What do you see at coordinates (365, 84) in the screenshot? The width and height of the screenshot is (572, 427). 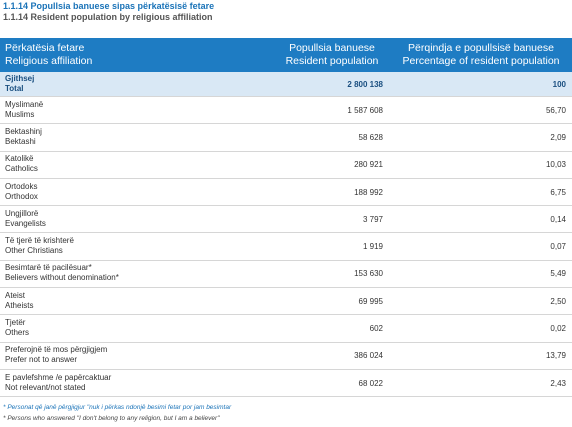 I see `population: 2 800 138` at bounding box center [365, 84].